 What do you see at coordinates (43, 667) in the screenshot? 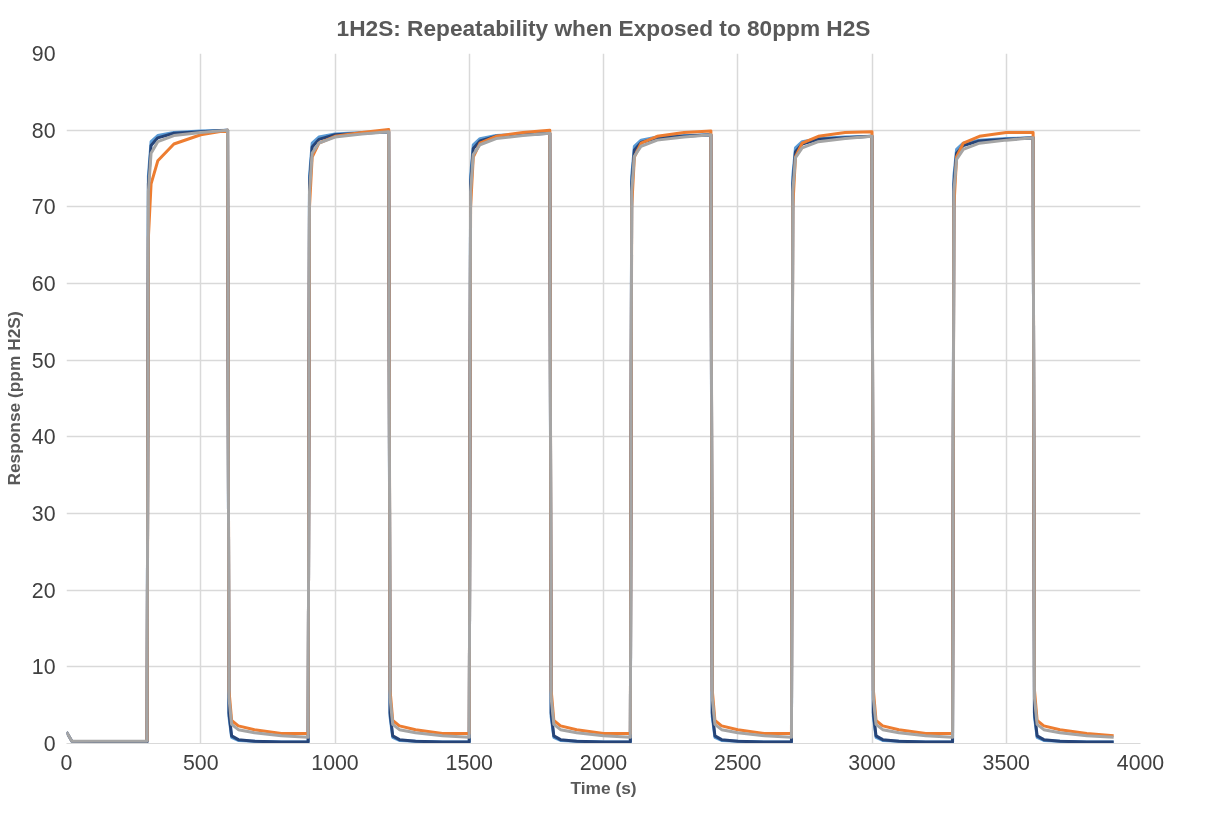
I see `y-tick-label: 10` at bounding box center [43, 667].